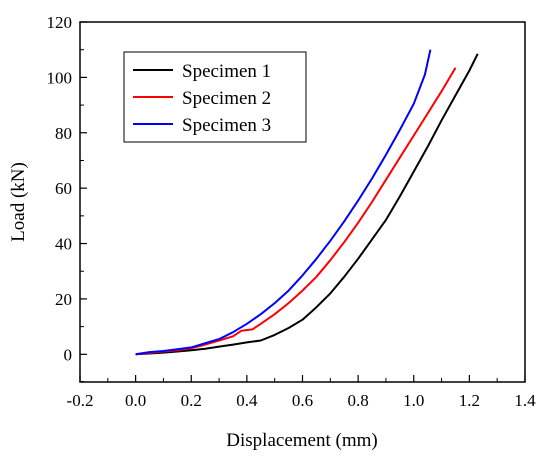 This screenshot has height=466, width=550. I want to click on x-tick-label: 0.6, so click(302, 400).